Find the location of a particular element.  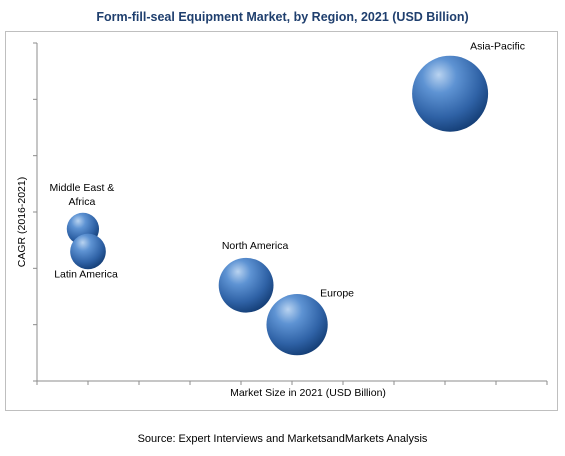

x-axis-label: Market Size in 2021 (USD Billion) is located at coordinates (308, 393).